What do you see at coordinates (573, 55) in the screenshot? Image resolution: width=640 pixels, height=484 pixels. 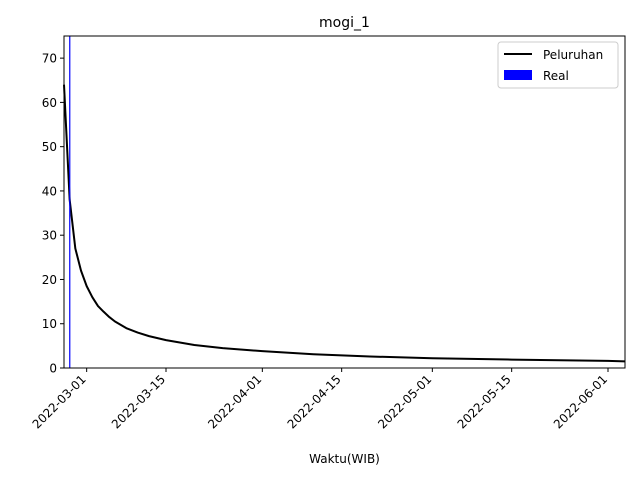 I see `legend-label-peluruhan: Peluruhan` at bounding box center [573, 55].